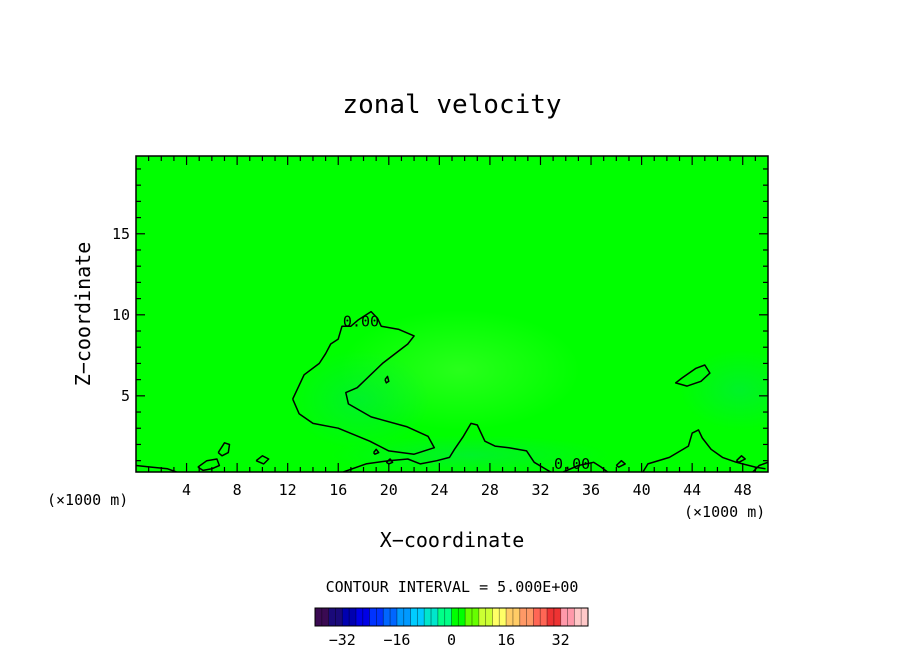 This screenshot has height=654, width=904. I want to click on colorbar-tick-label: −16, so click(396, 640).